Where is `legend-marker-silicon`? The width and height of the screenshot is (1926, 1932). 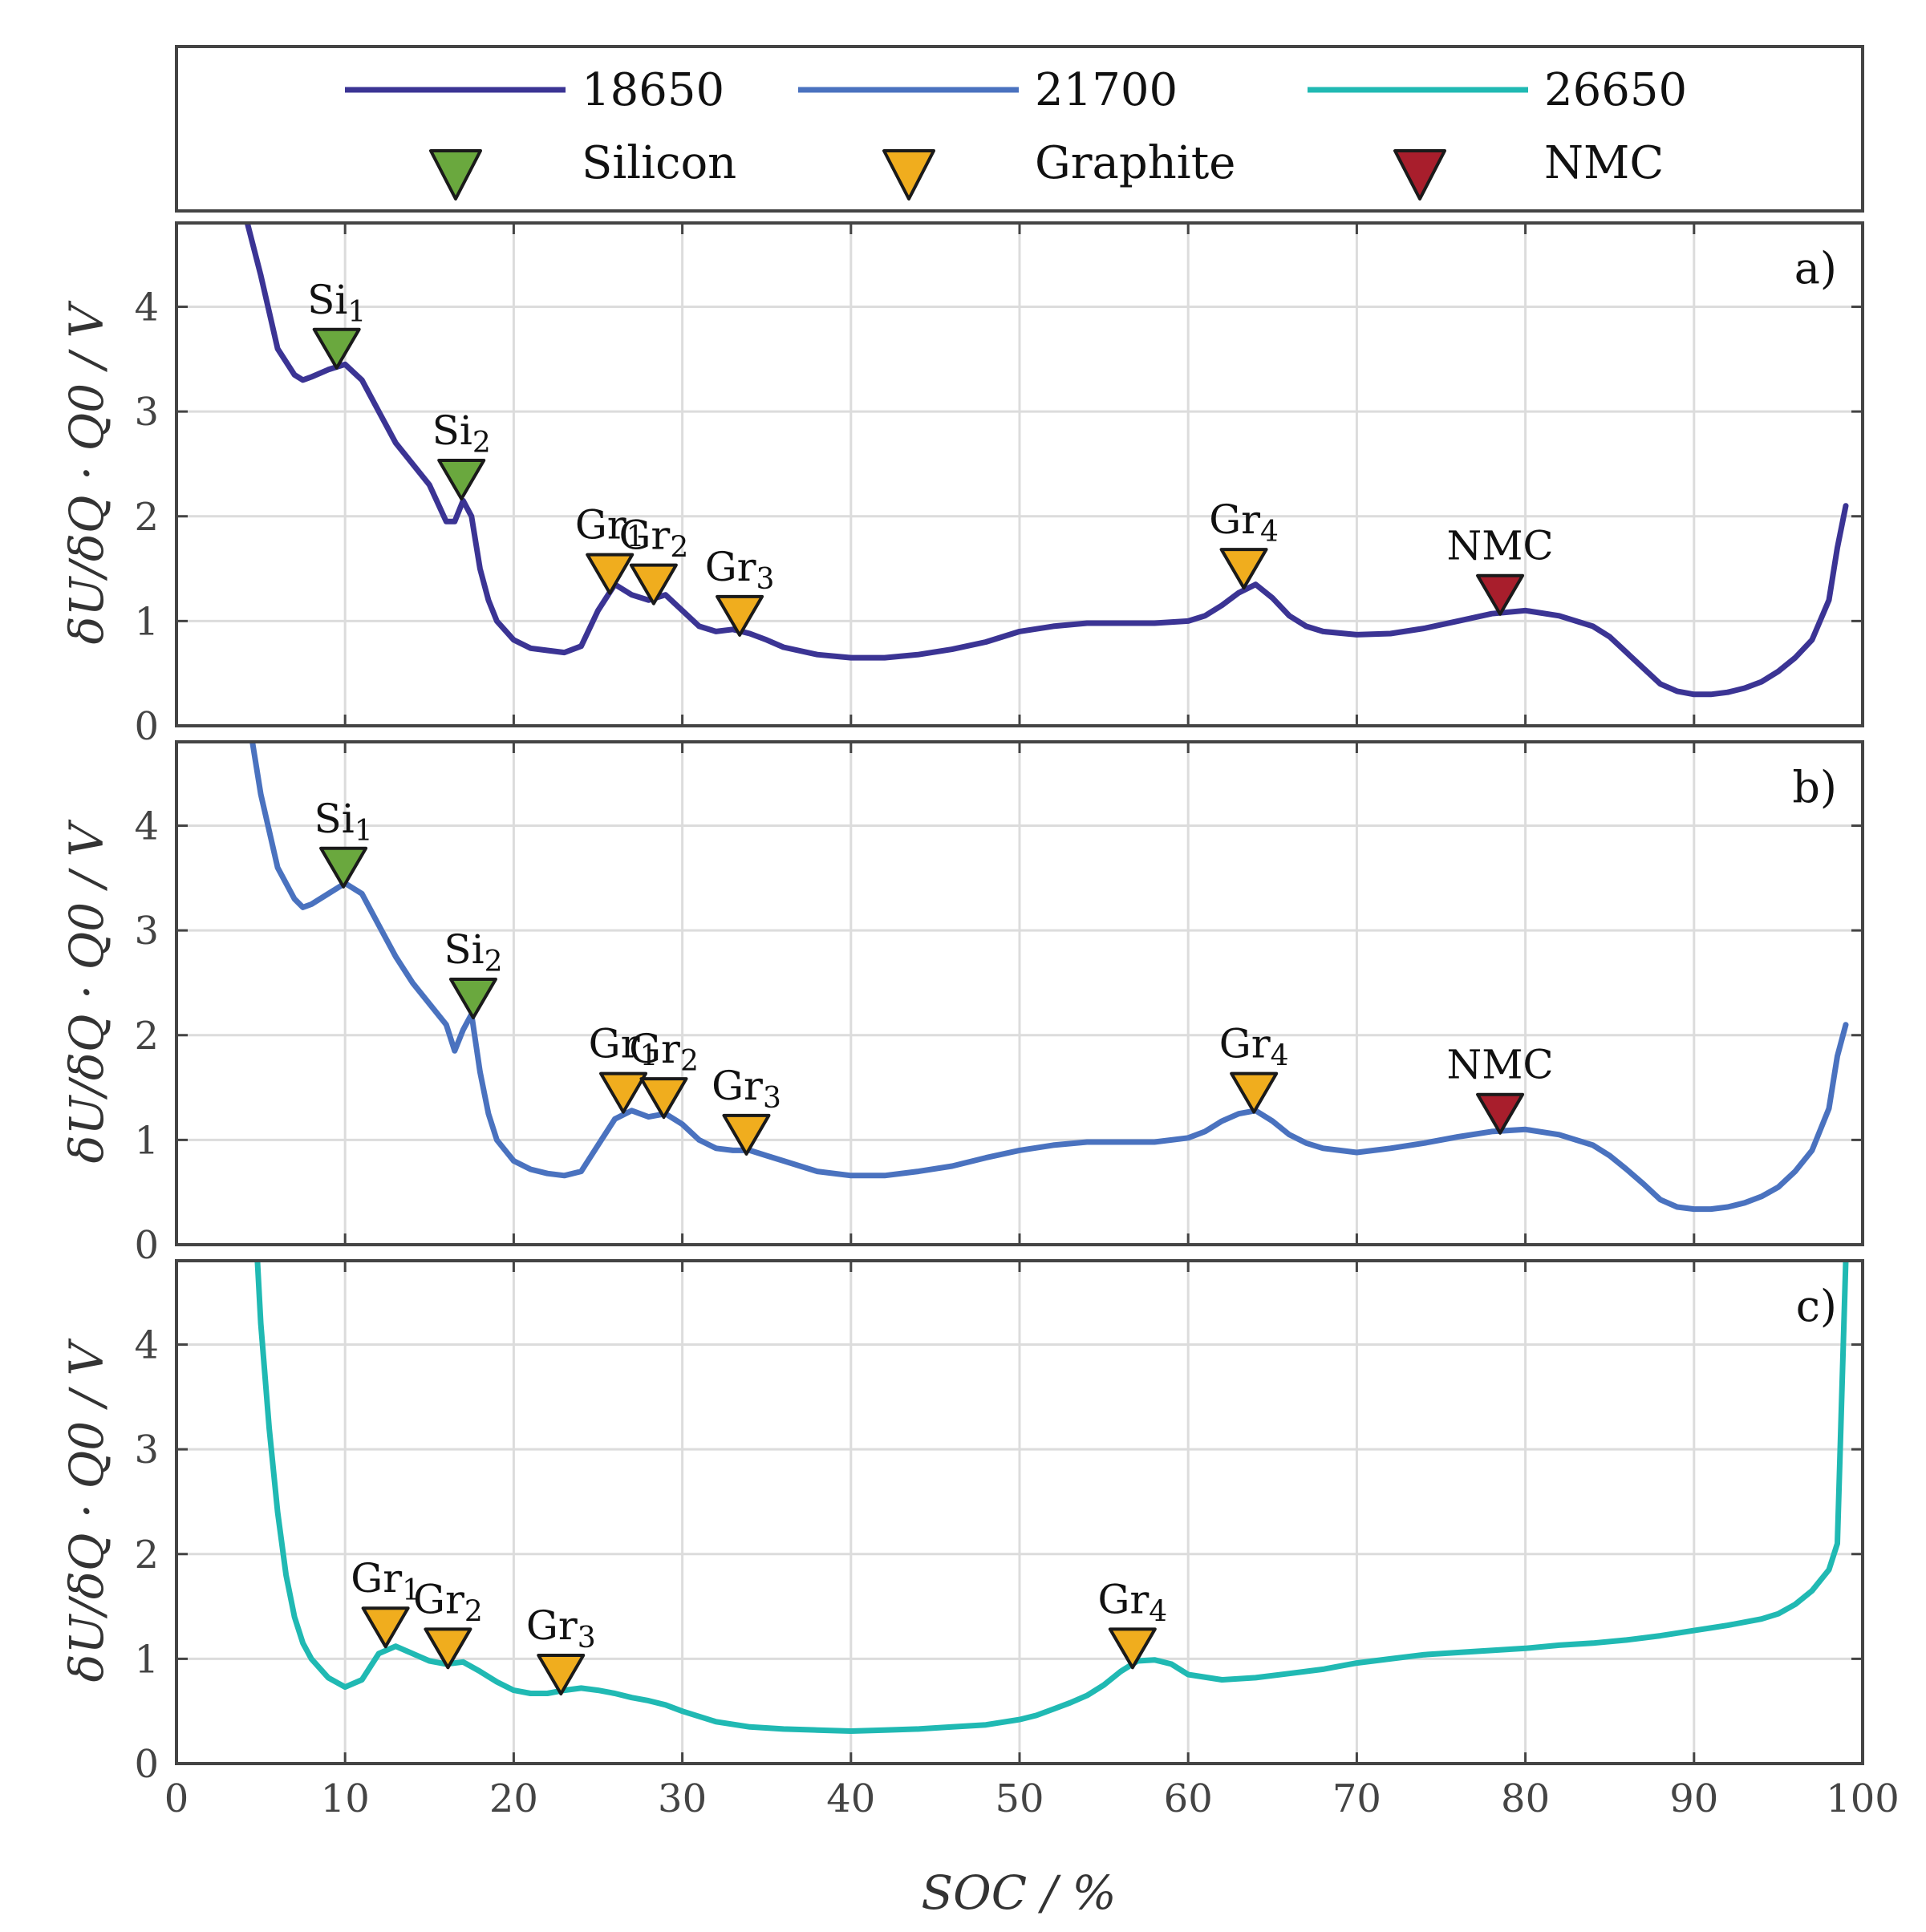 legend-marker-silicon is located at coordinates (455, 174).